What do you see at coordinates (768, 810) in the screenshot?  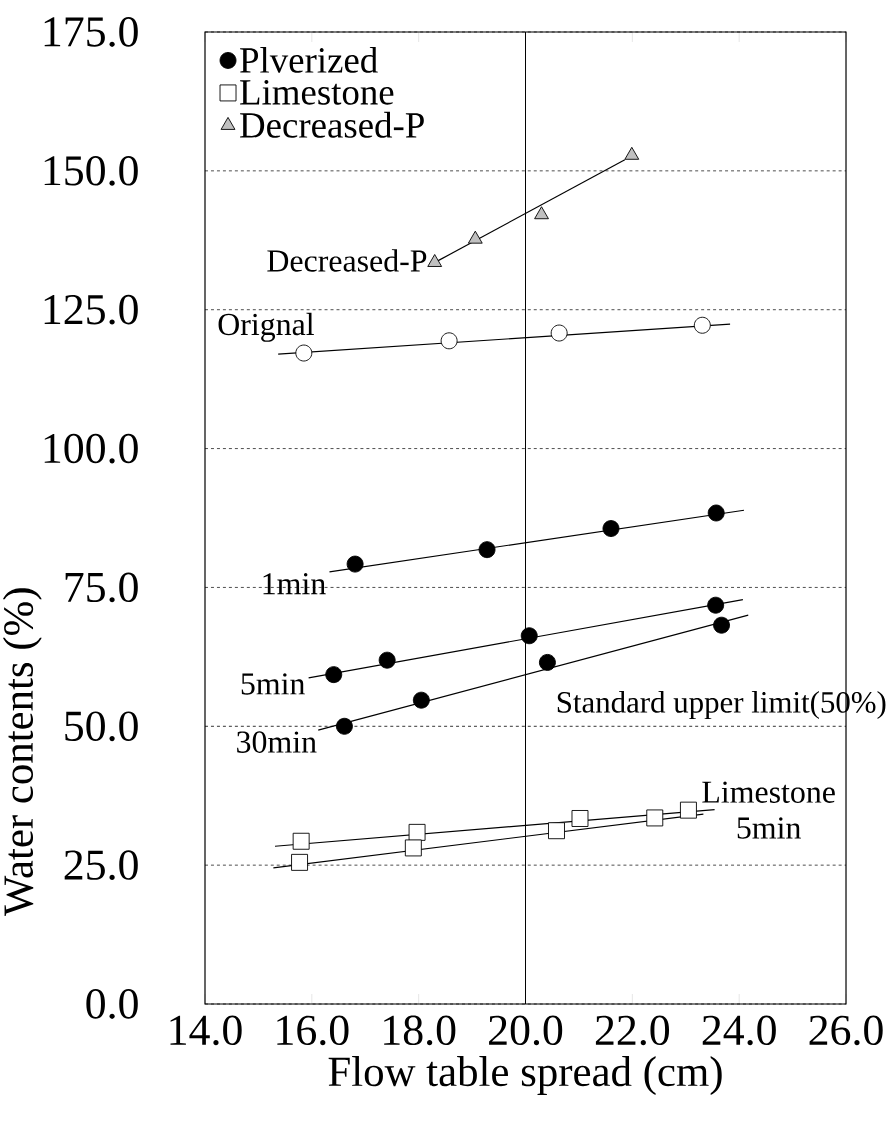 I see `annotation: Limestone 5min` at bounding box center [768, 810].